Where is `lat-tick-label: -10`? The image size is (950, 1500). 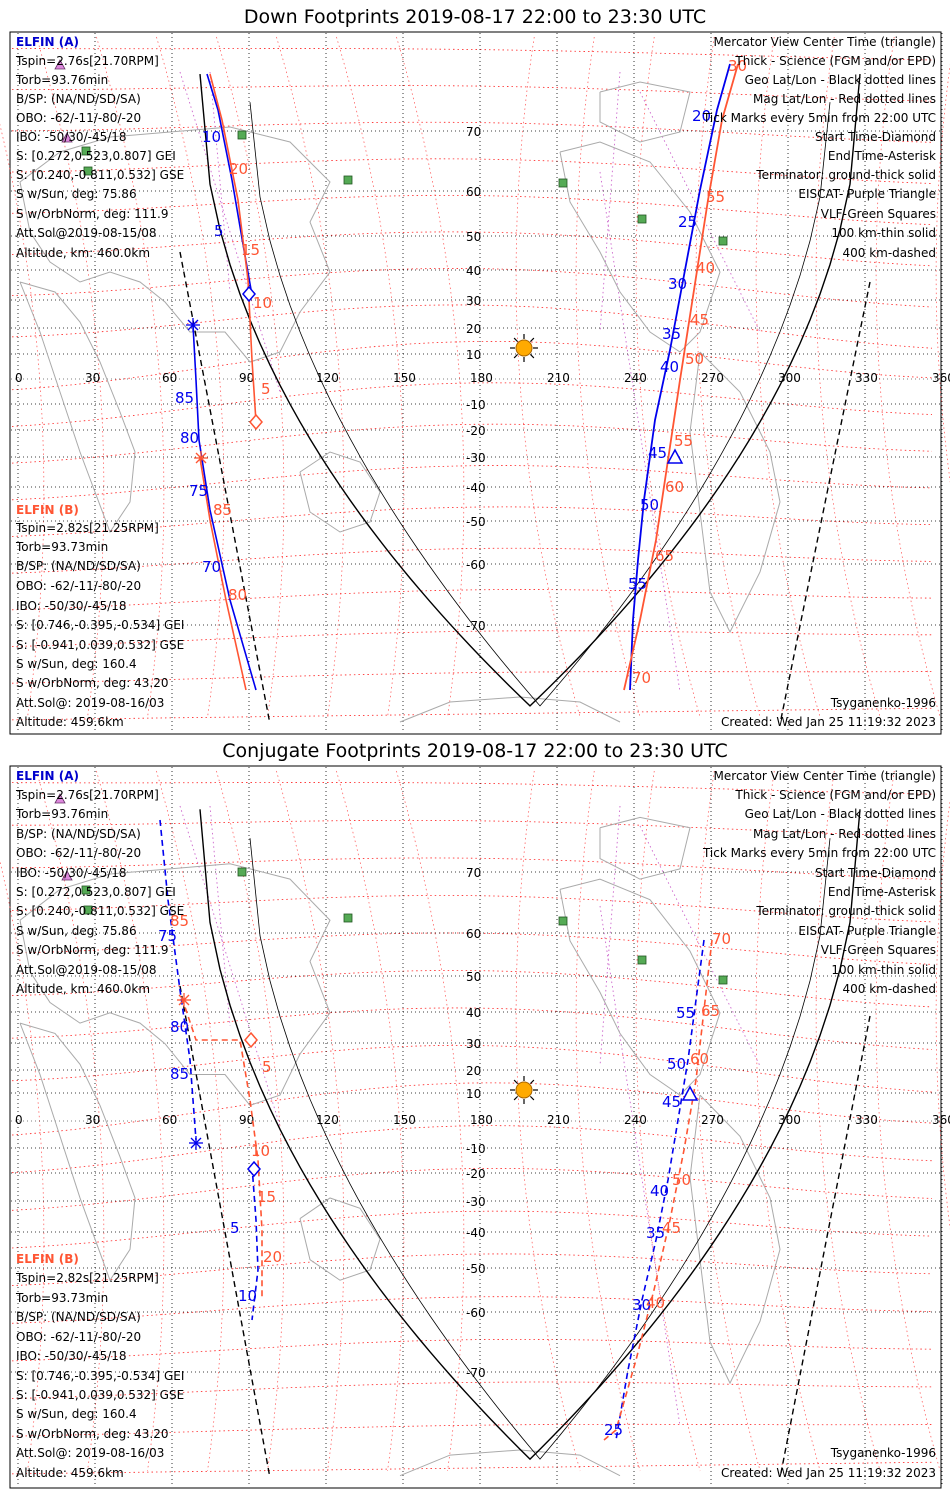
lat-tick-label: -10 is located at coordinates (476, 1149).